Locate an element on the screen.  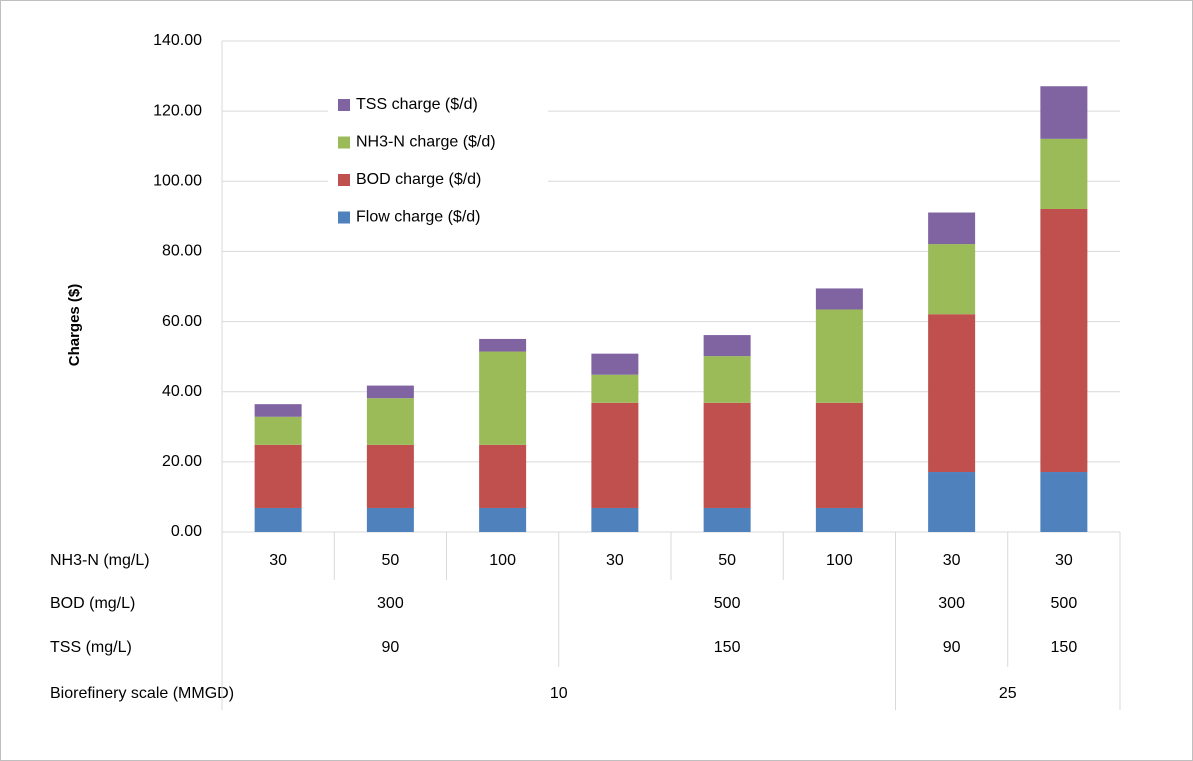
y-tick-label: 100.00 is located at coordinates (177, 181).